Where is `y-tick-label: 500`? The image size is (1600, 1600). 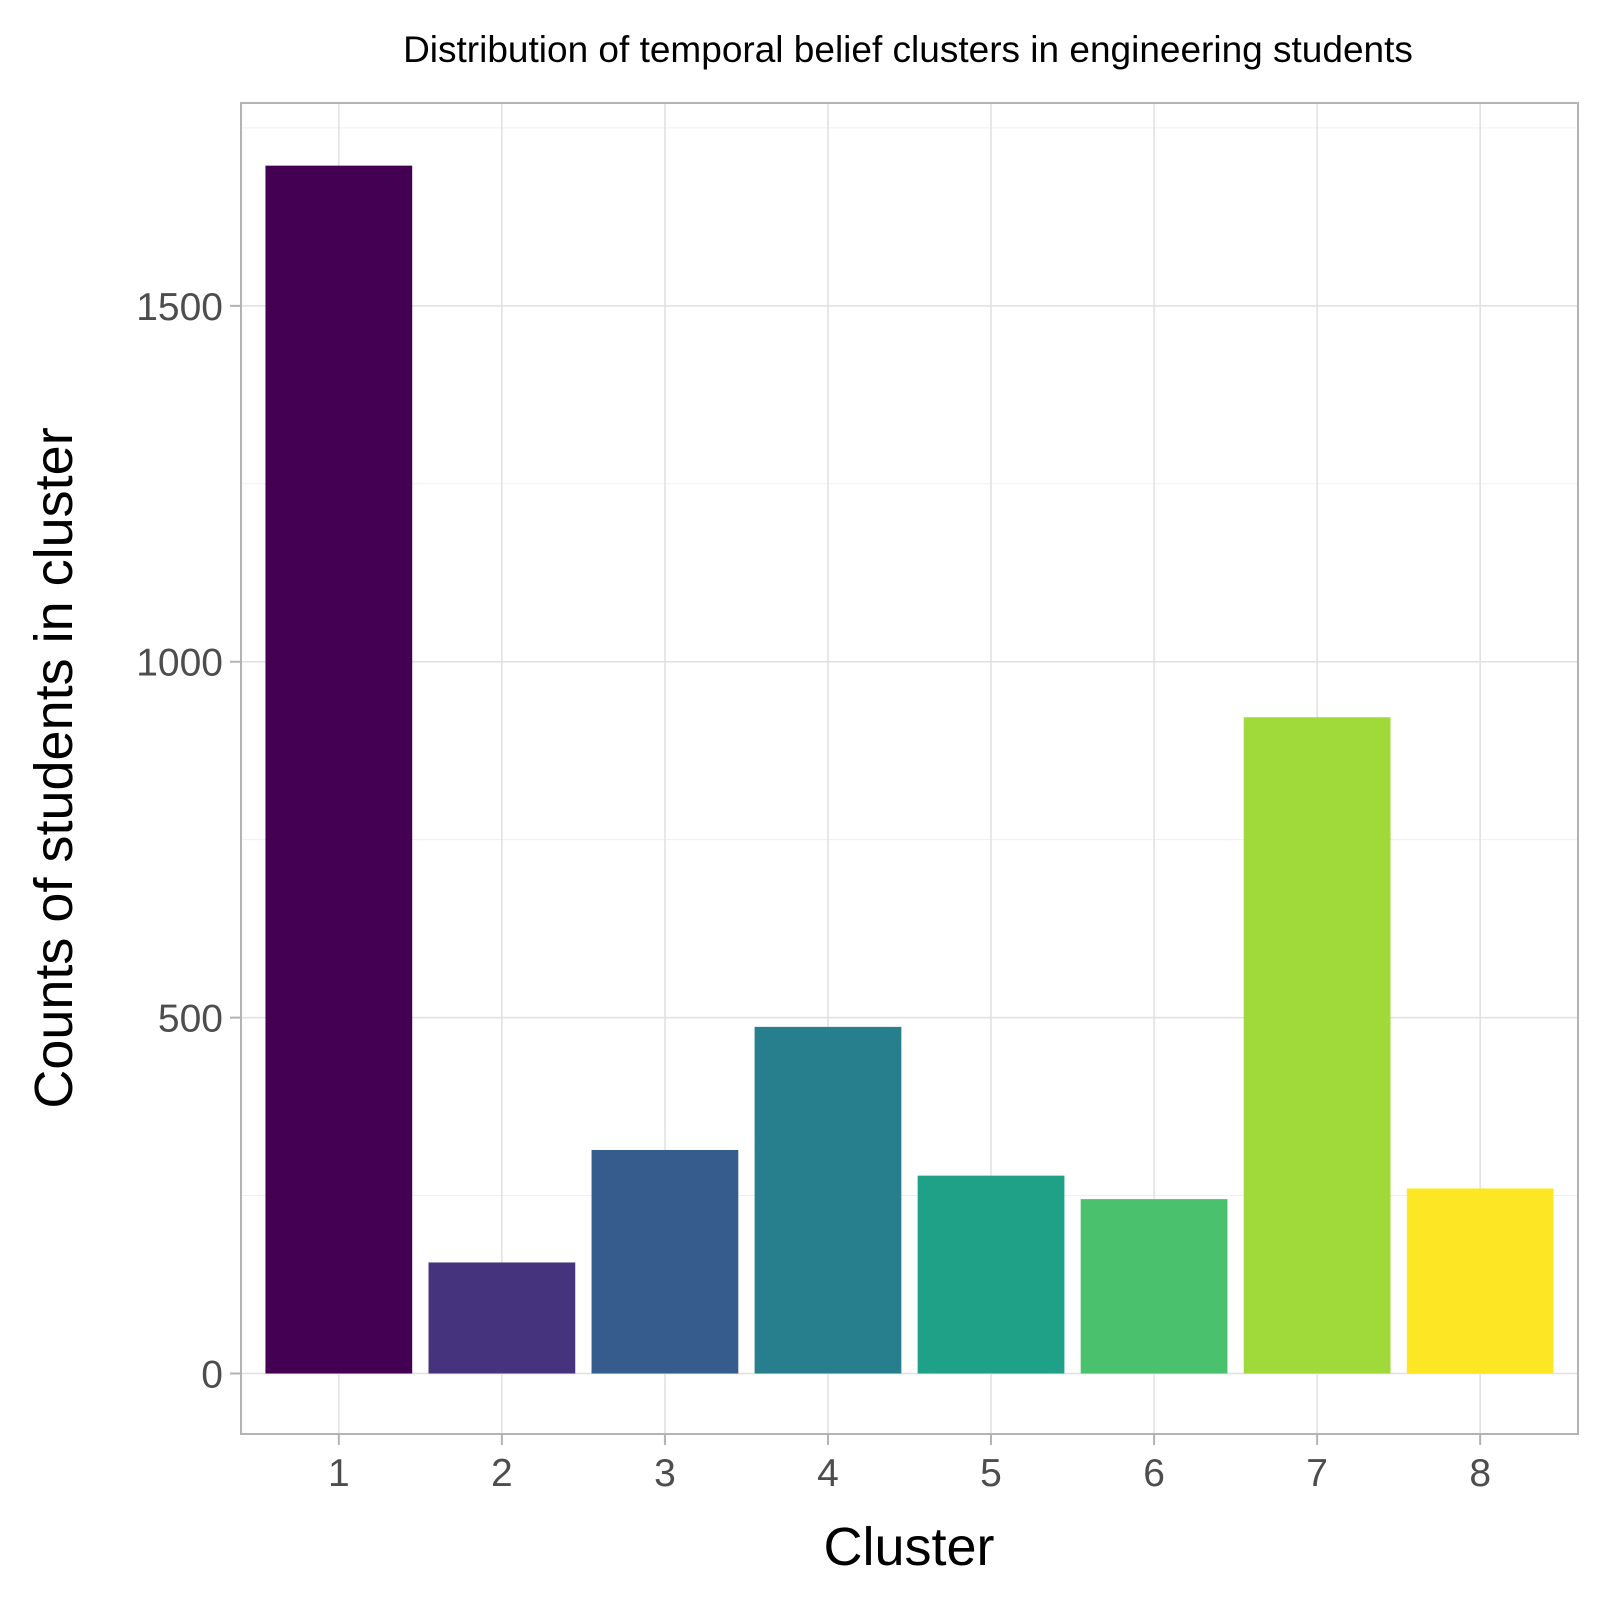
y-tick-label: 500 is located at coordinates (190, 1019).